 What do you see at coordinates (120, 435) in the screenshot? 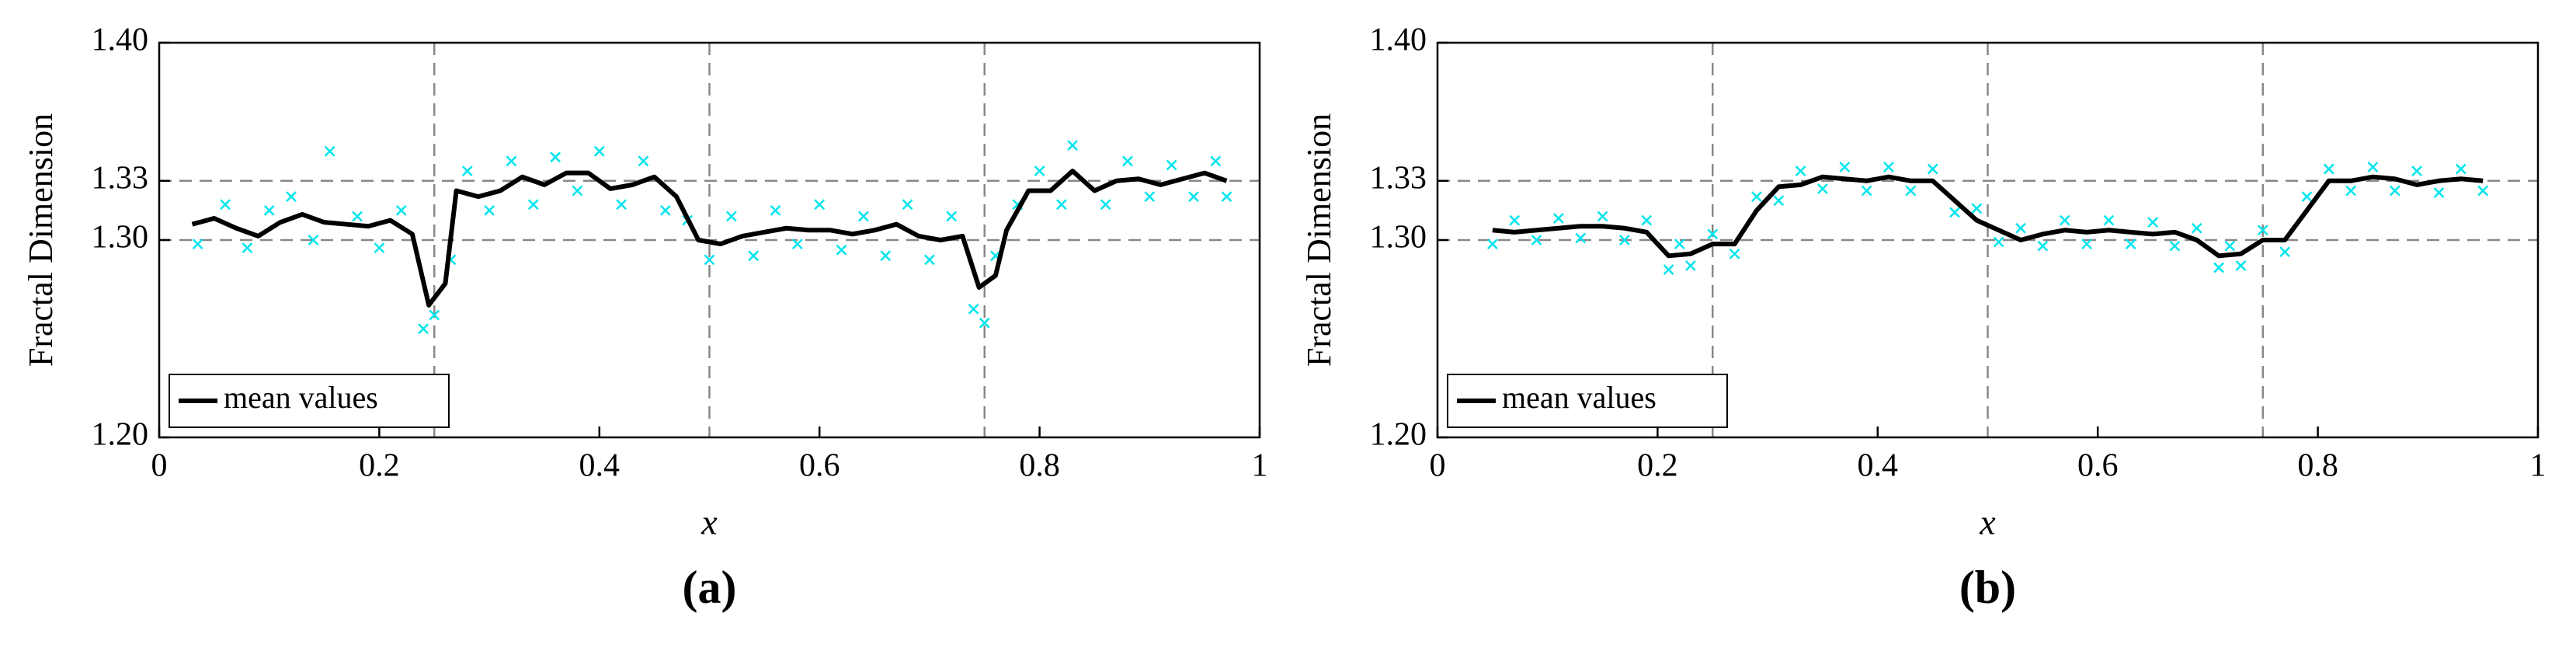
I see `y-tick-label: 1.20` at bounding box center [120, 435].